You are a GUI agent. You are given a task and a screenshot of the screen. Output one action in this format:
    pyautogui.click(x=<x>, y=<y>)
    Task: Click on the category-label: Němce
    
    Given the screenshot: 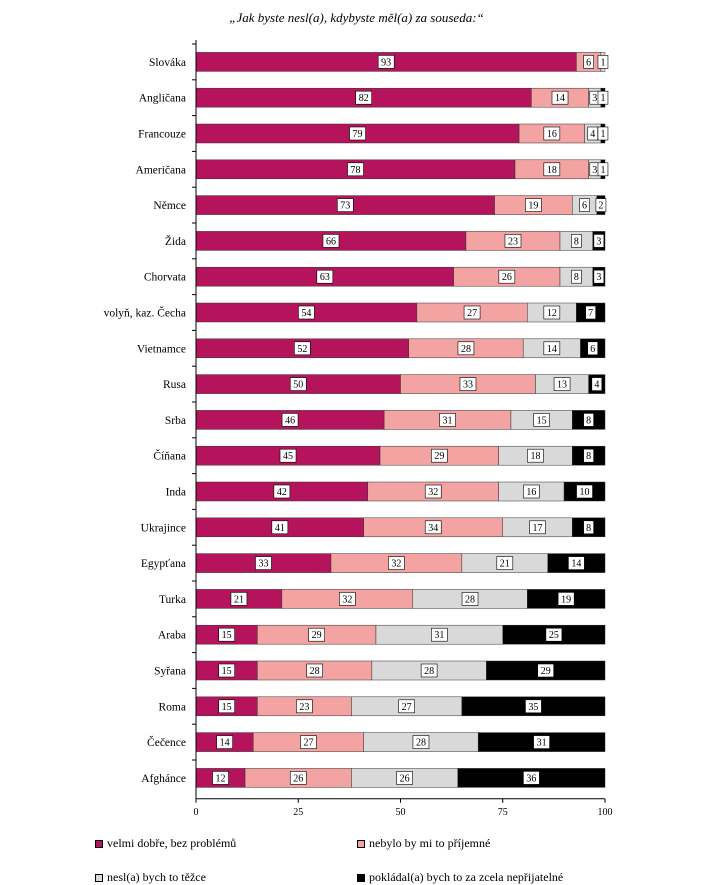 What is the action you would take?
    pyautogui.click(x=169, y=206)
    